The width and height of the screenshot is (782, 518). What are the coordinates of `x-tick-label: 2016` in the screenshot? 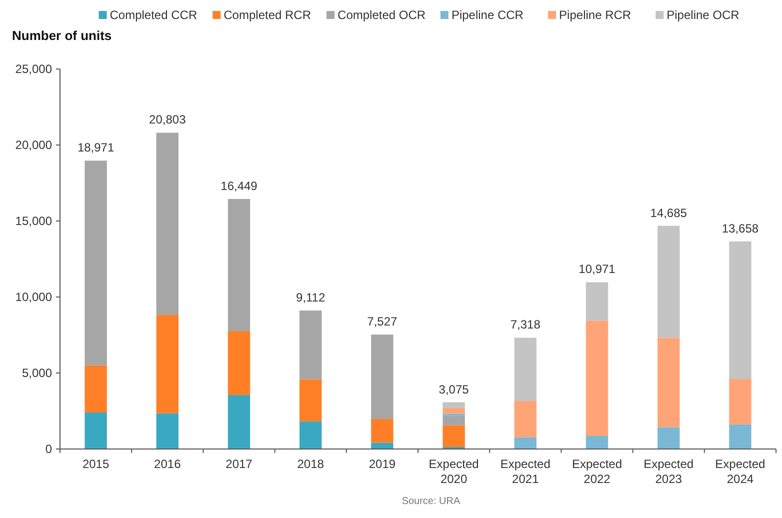 It's located at (168, 464).